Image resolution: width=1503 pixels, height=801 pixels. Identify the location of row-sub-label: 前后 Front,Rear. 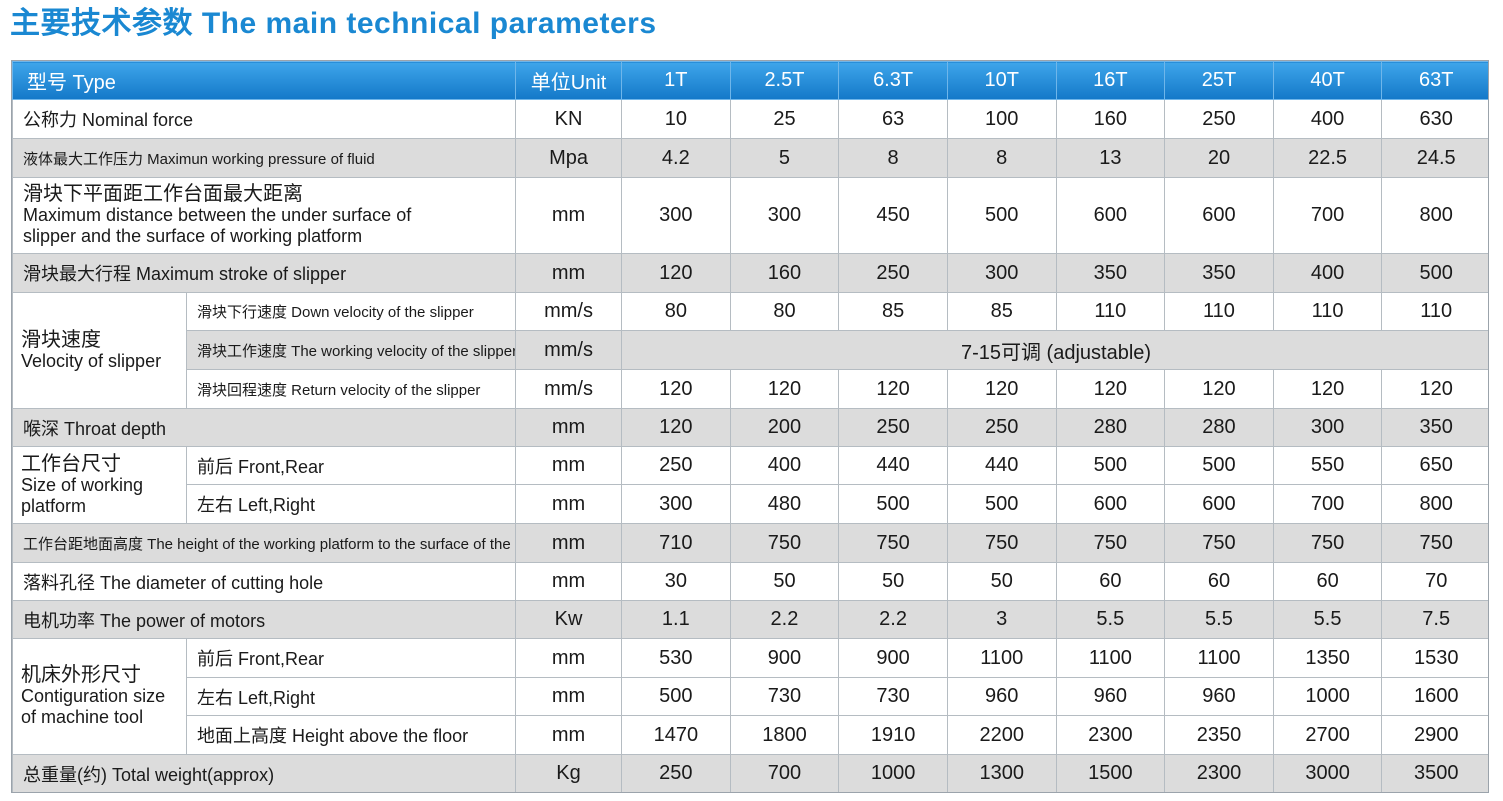
(351, 465).